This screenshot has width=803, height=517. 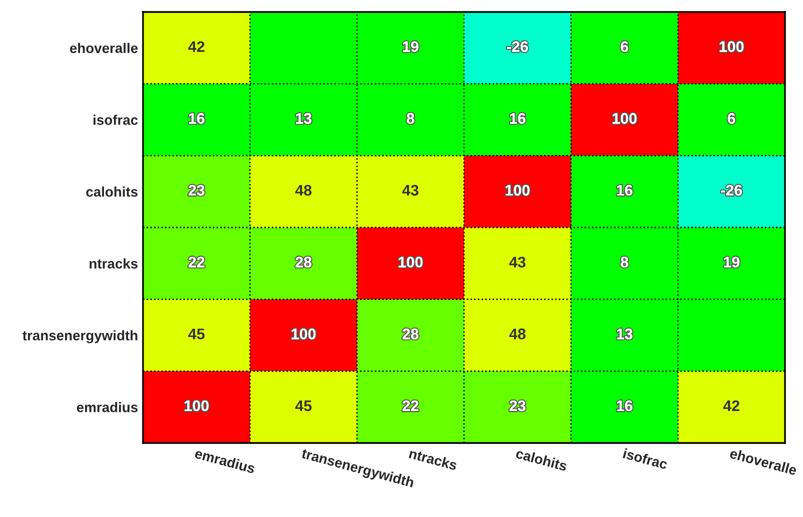 I want to click on y-tick-label: transenergywidth, so click(x=80, y=337).